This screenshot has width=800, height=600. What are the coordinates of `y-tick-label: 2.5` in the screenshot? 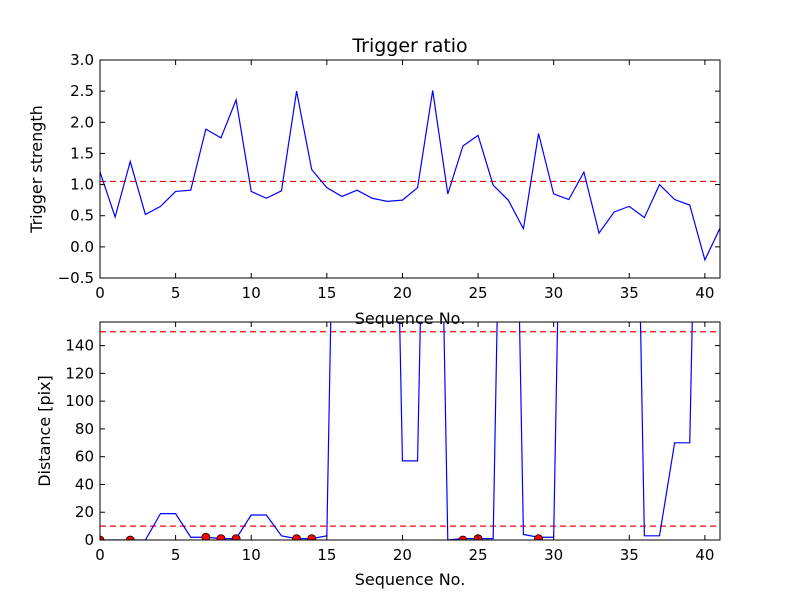 It's located at (82, 91).